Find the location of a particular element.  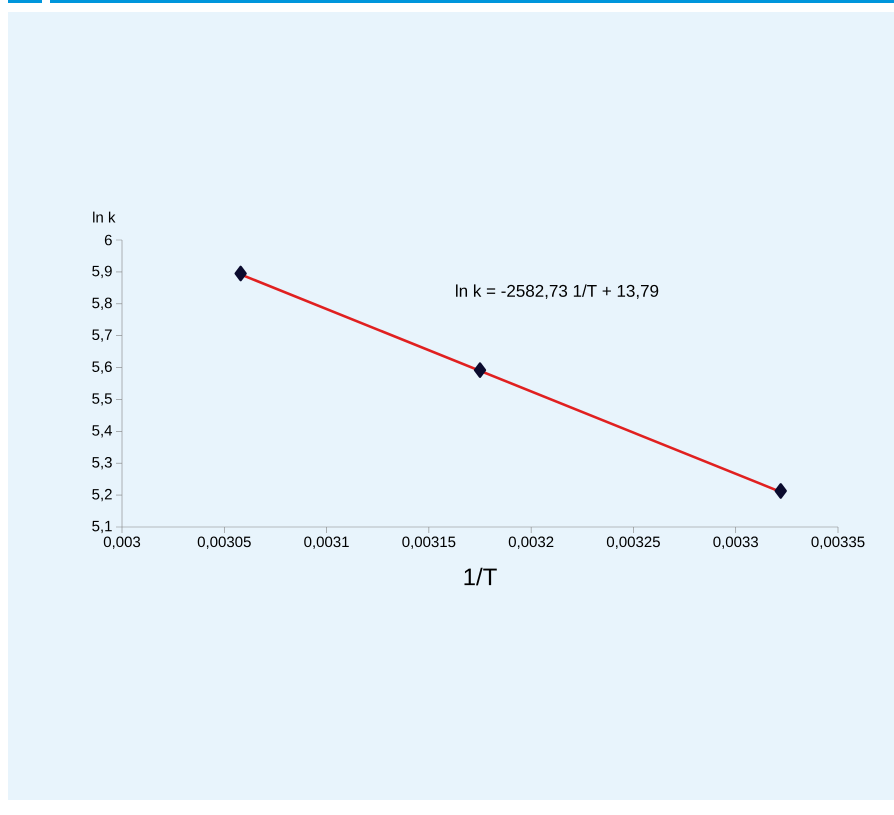

x-tick-label: 0,00325 is located at coordinates (633, 542).